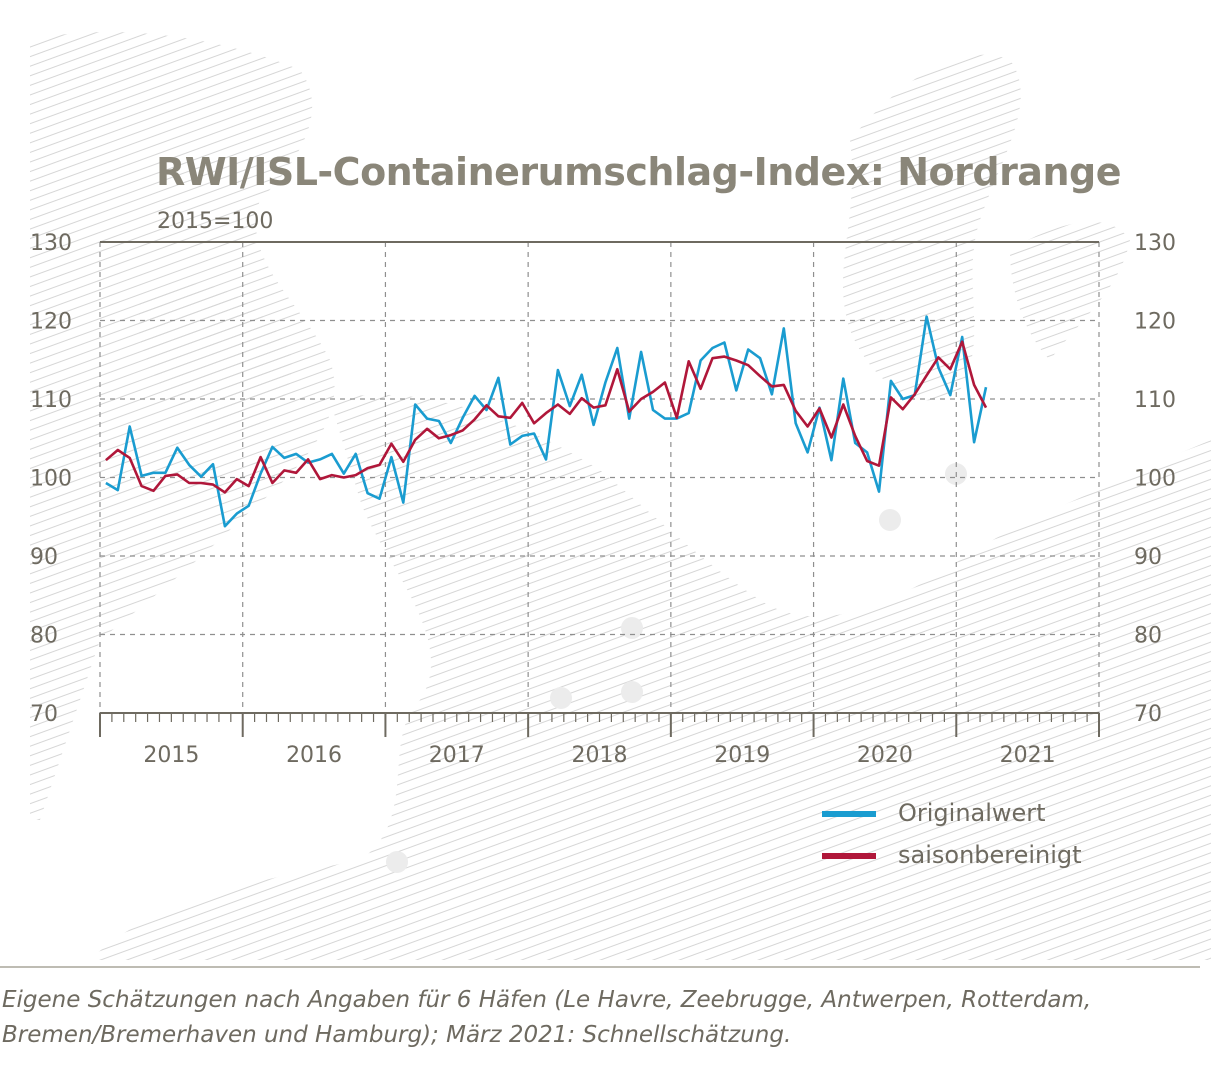 This screenshot has width=1211, height=1077. Describe the element at coordinates (849, 814) in the screenshot. I see `legend-swatch-original` at that location.